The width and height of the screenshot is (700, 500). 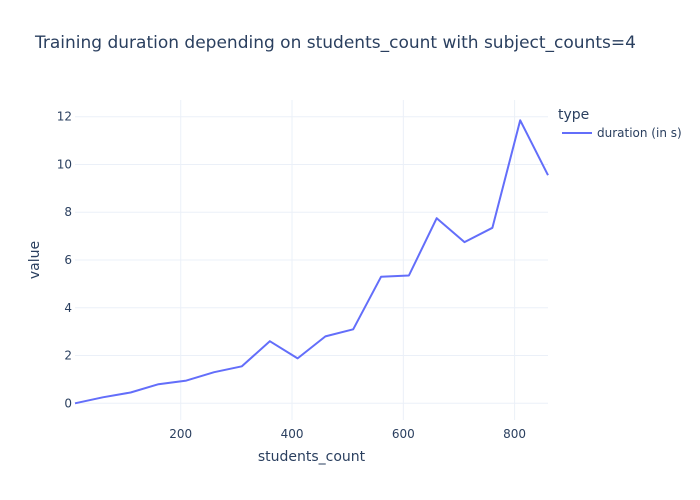 I want to click on legend-title: type, so click(x=573, y=115).